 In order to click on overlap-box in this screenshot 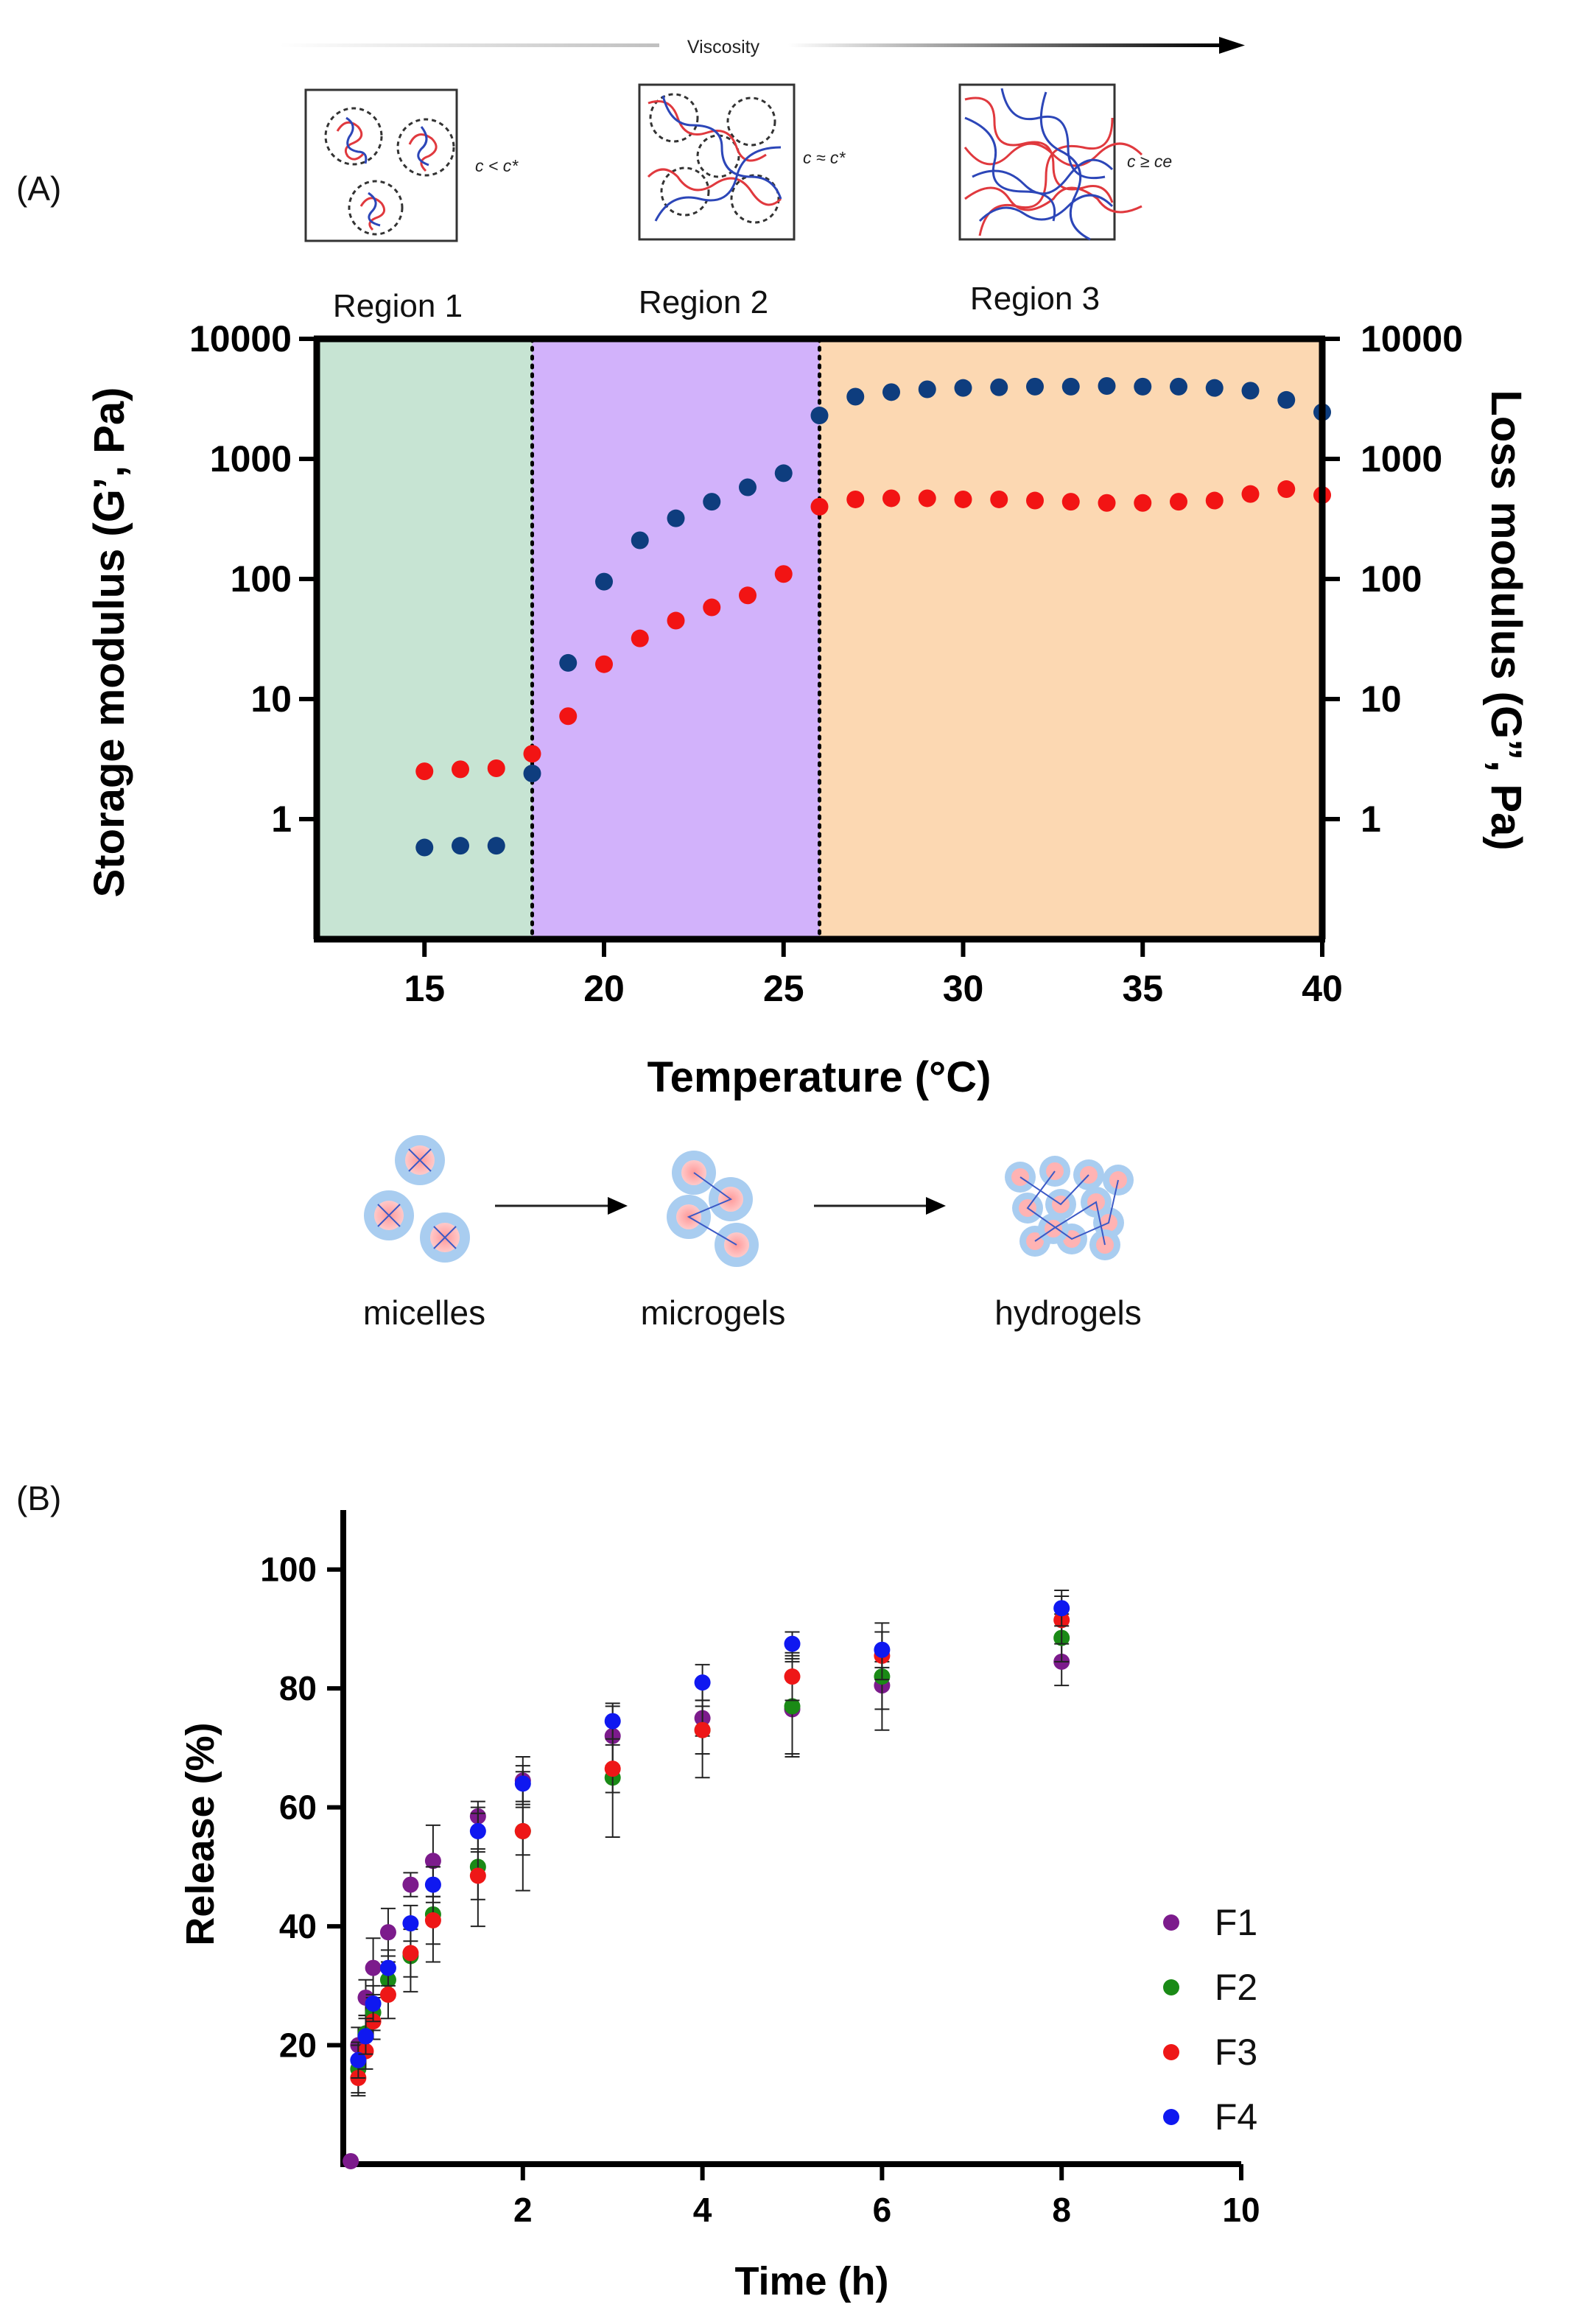, I will do `click(717, 162)`.